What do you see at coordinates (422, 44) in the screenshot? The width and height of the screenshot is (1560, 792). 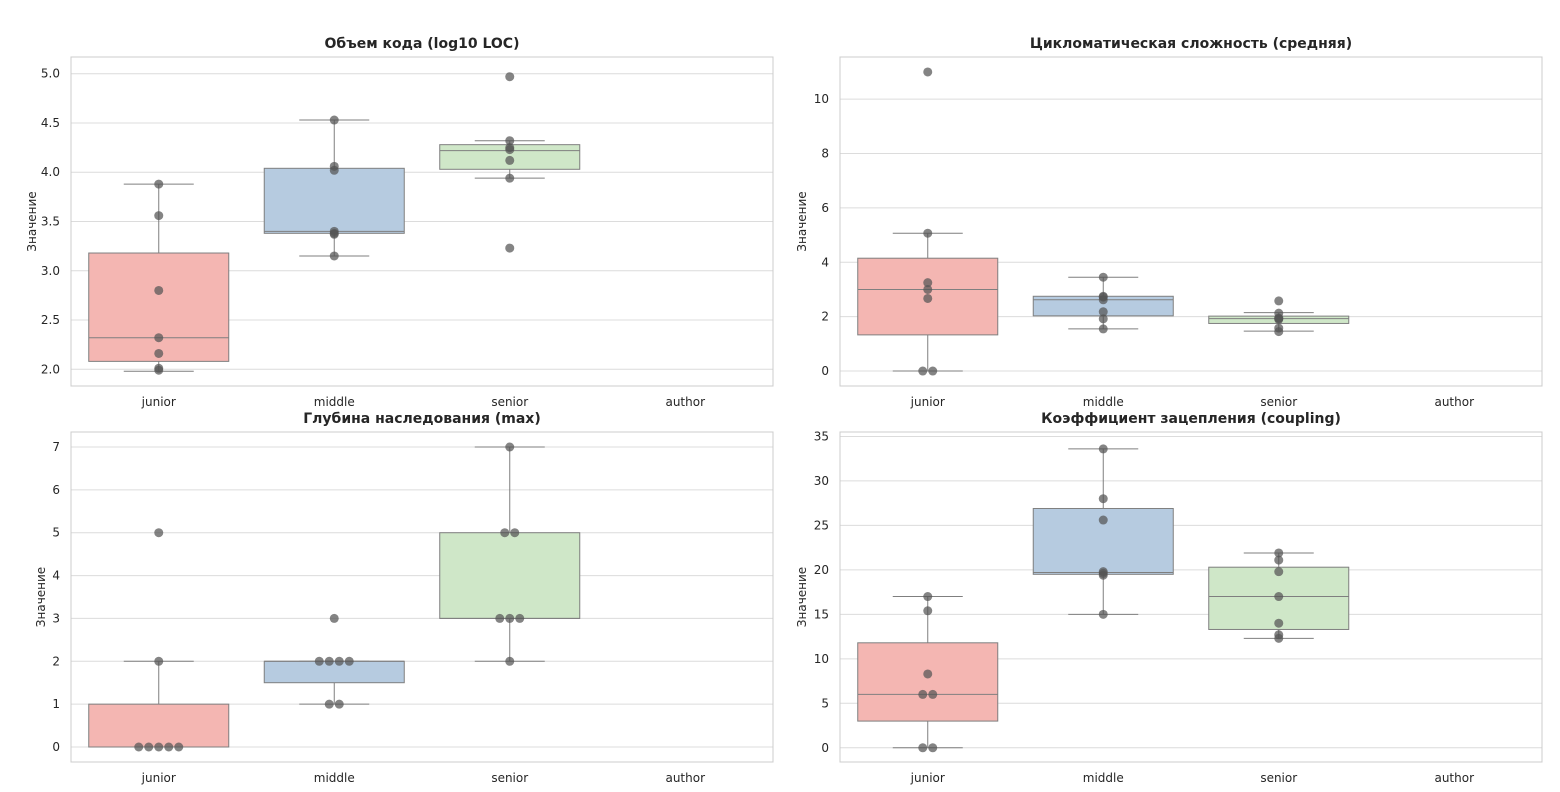 I see `chart-title: Объем кода (log10 LOC)` at bounding box center [422, 44].